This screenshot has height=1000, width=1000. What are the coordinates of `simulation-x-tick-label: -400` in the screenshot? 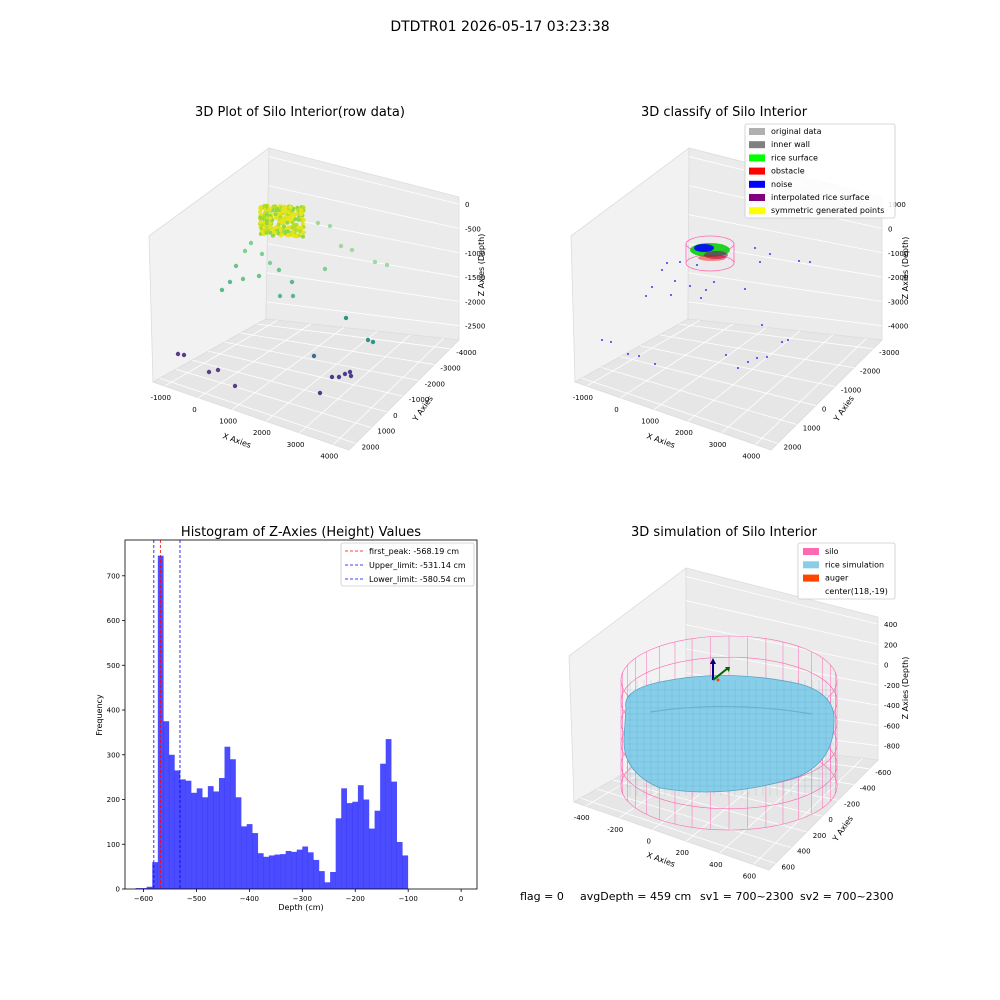 It's located at (582, 818).